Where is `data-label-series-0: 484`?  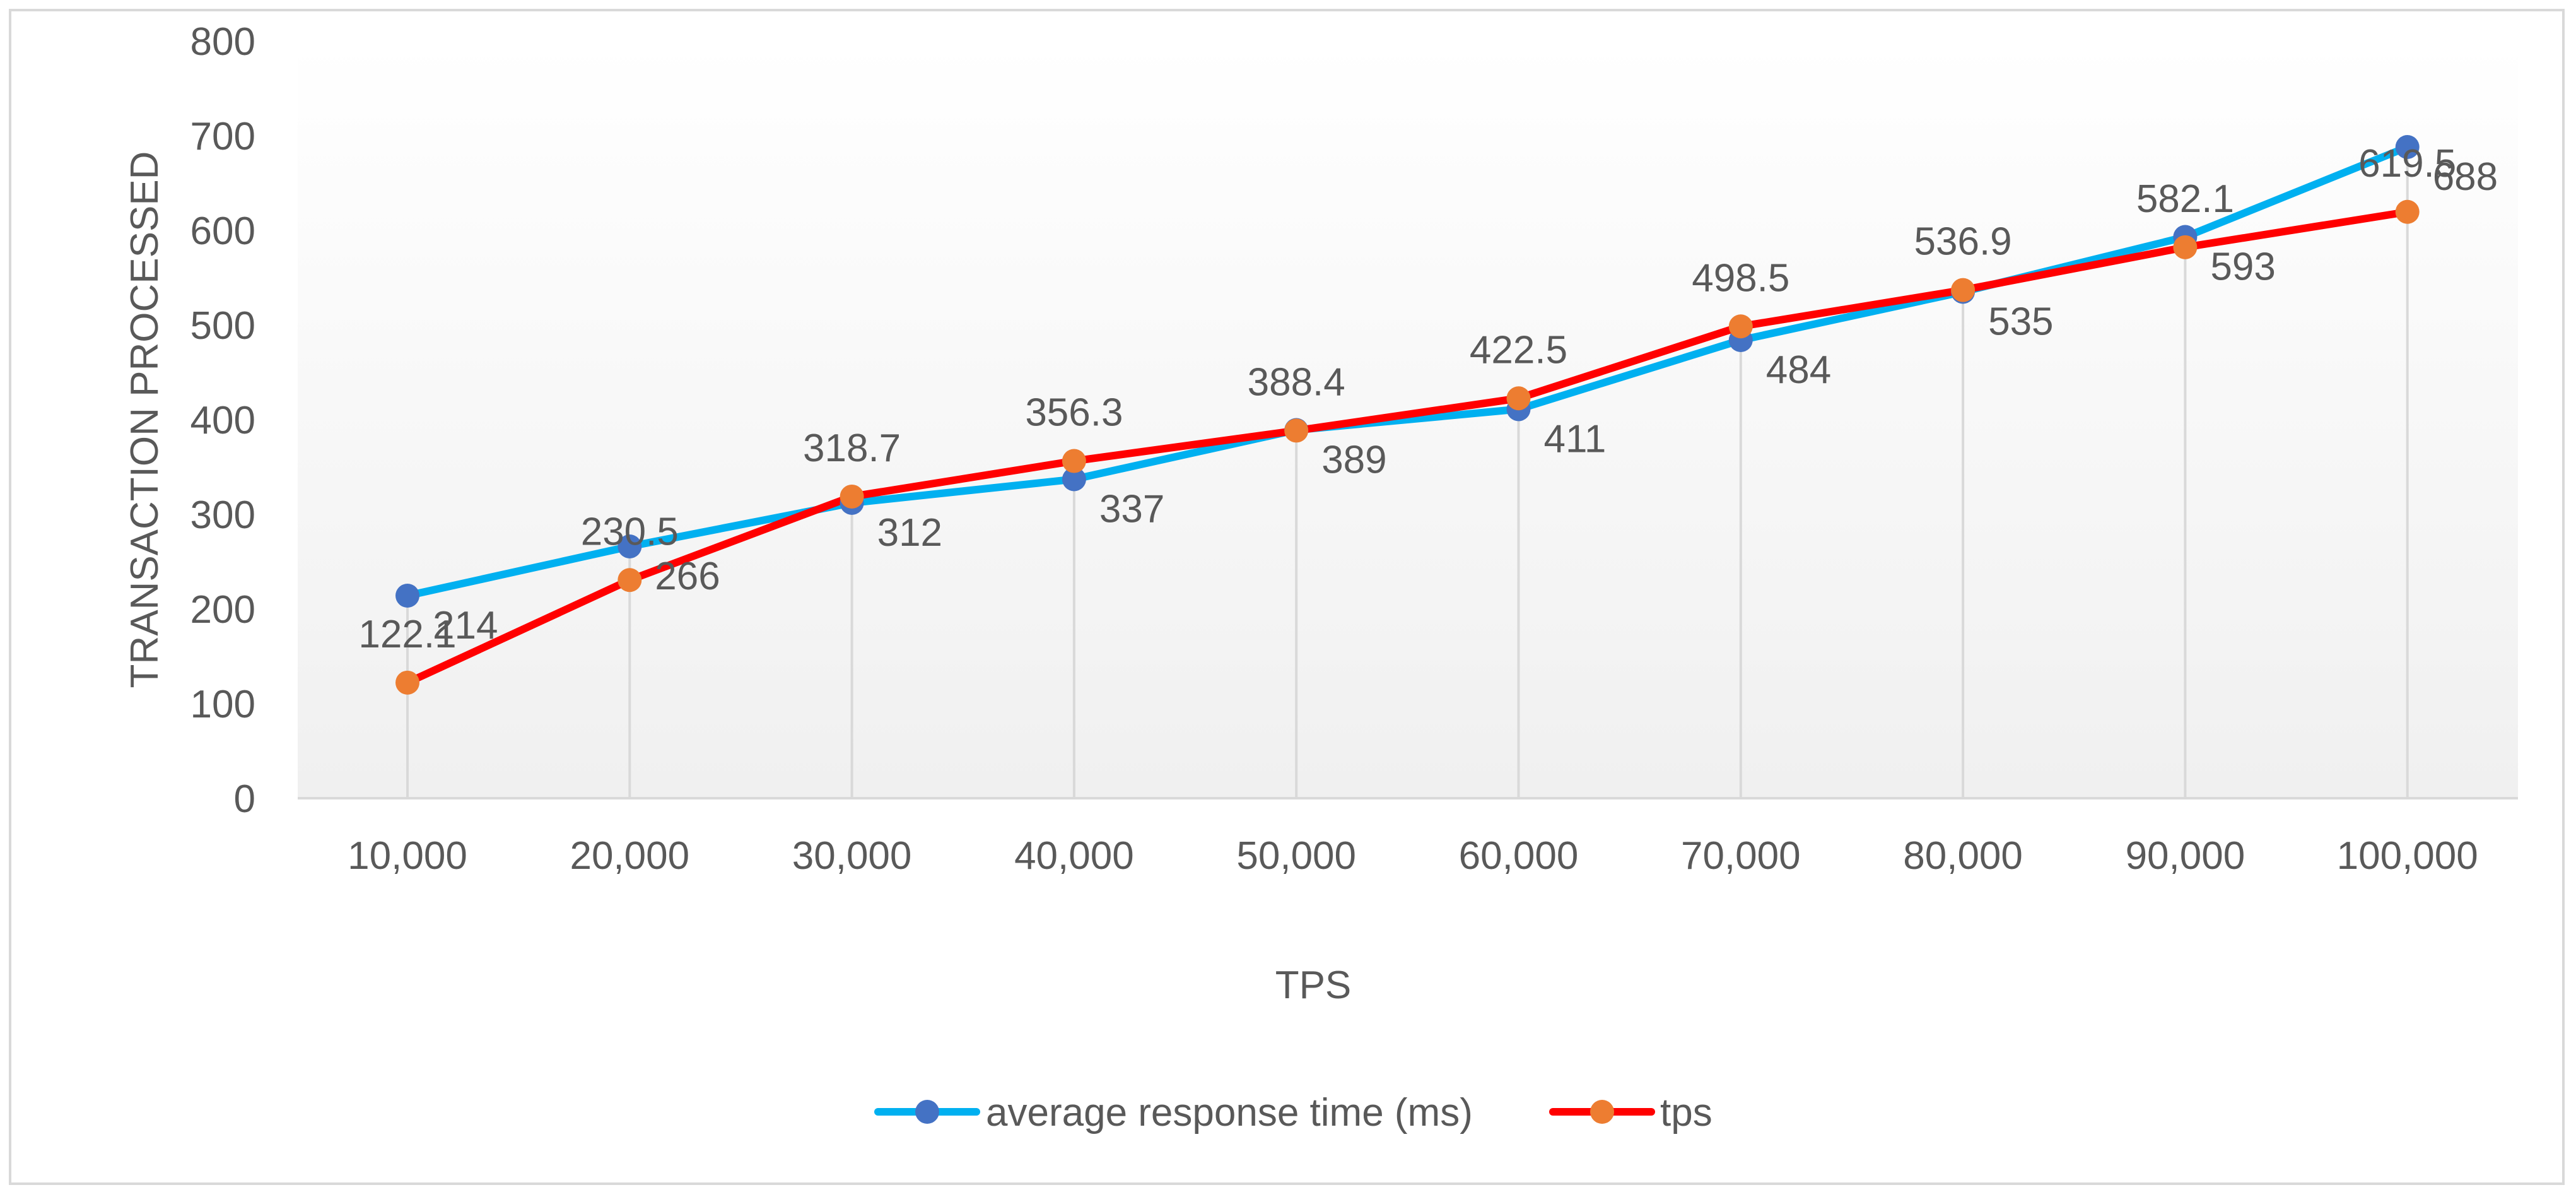 data-label-series-0: 484 is located at coordinates (1798, 370).